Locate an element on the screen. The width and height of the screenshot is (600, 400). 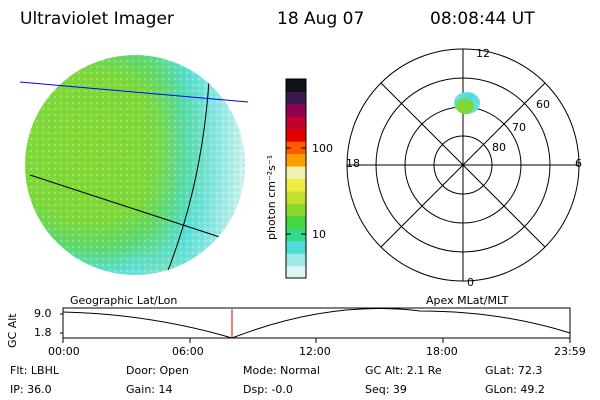
altitude-tick-low: 1.8 is located at coordinates (43, 332).